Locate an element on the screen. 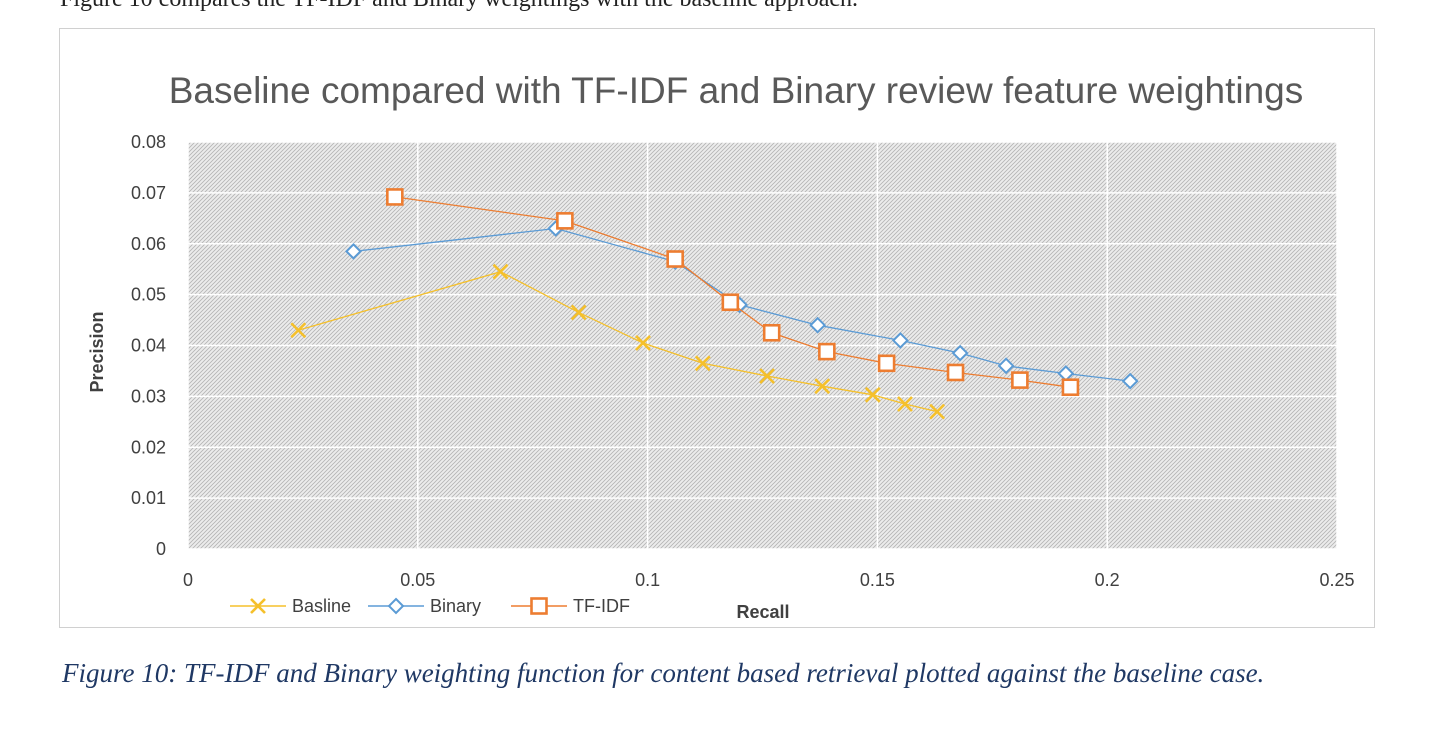 Image resolution: width=1440 pixels, height=744 pixels. x-tick-label: 0.1 is located at coordinates (647, 580).